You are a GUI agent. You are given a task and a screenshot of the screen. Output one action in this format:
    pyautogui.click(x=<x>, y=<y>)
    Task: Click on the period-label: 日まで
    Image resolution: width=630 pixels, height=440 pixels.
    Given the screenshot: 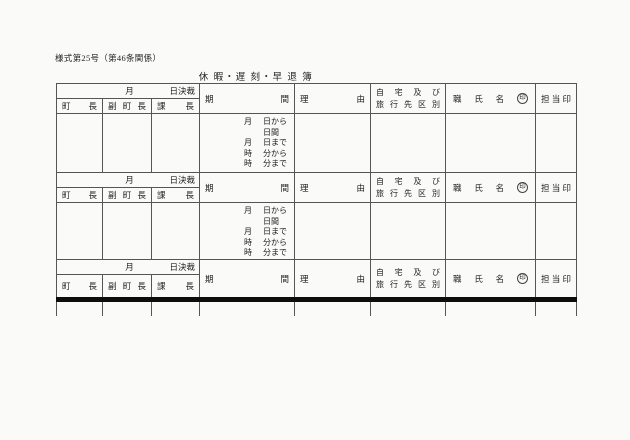 What is the action you would take?
    pyautogui.click(x=275, y=232)
    